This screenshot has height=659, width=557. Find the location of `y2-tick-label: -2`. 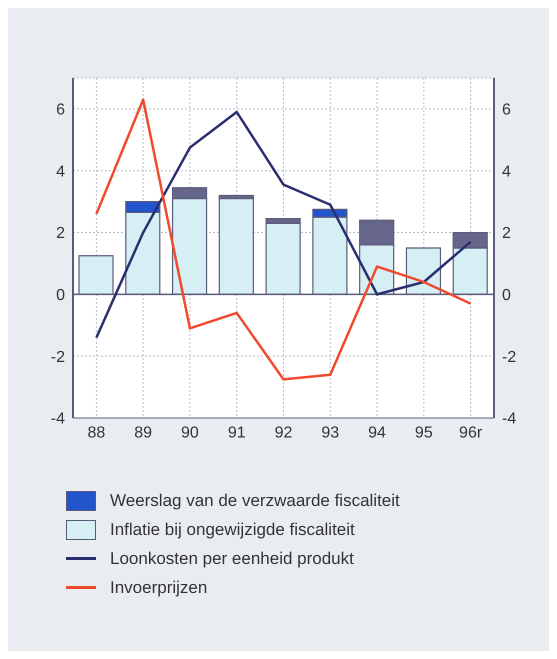

y2-tick-label: -2 is located at coordinates (509, 357).